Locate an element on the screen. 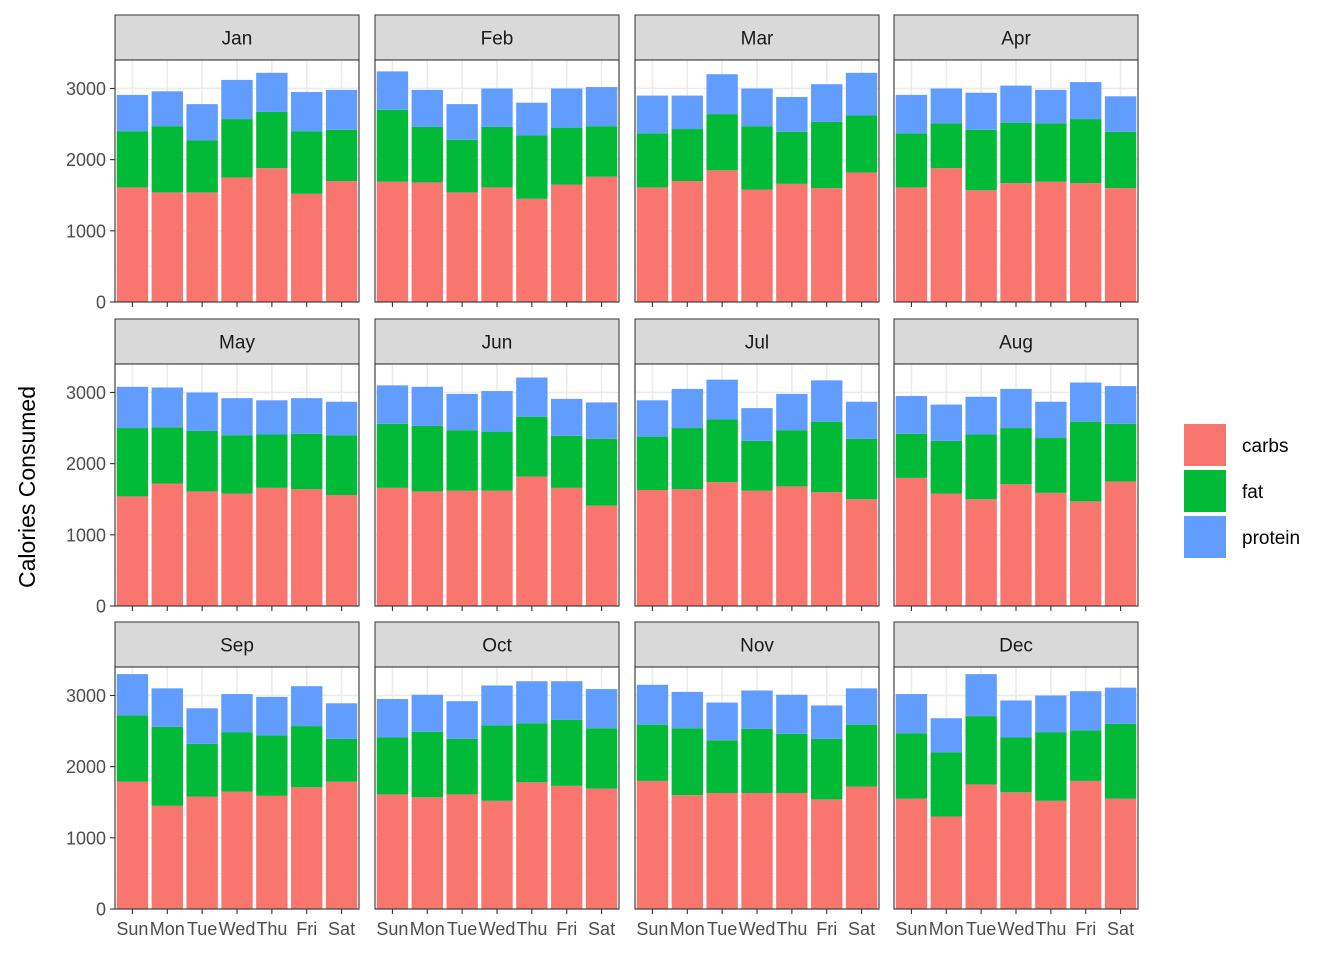  facet-panel-apr: Apr is located at coordinates (1016, 160).